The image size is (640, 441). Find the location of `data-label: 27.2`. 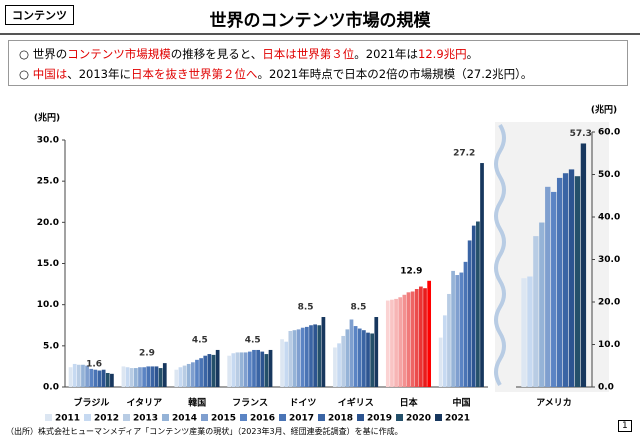

data-label: 27.2 is located at coordinates (464, 154).